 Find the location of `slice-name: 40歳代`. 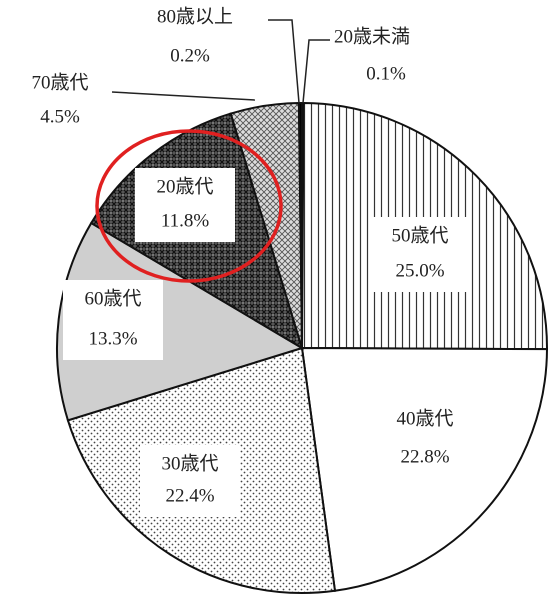

slice-name: 40歳代 is located at coordinates (424, 418).